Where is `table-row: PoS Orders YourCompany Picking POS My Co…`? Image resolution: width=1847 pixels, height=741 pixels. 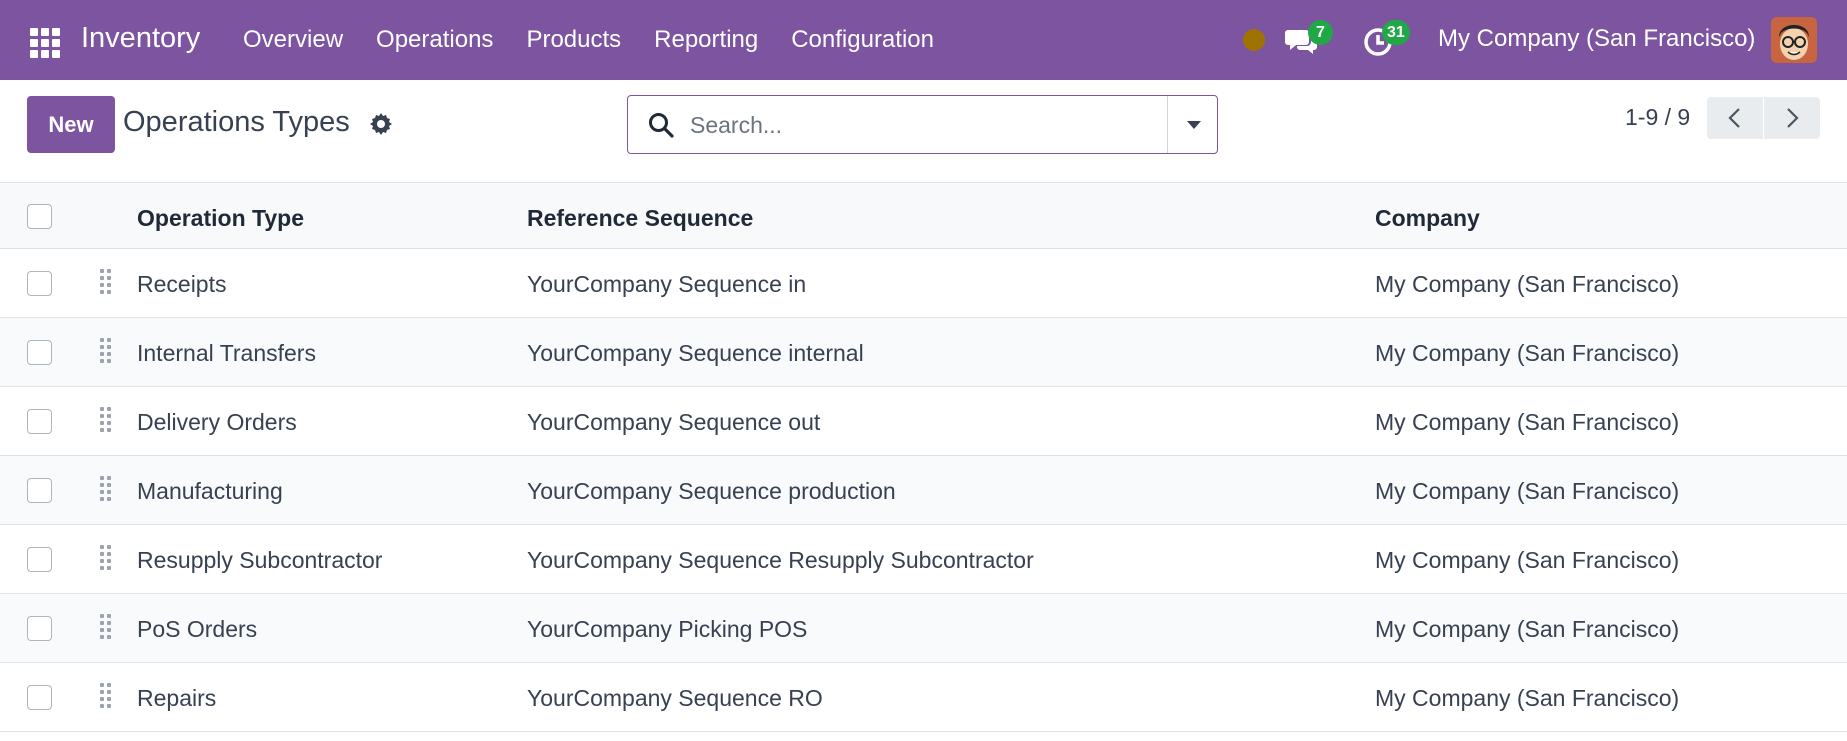 table-row: PoS Orders YourCompany Picking POS My Co… is located at coordinates (923, 628).